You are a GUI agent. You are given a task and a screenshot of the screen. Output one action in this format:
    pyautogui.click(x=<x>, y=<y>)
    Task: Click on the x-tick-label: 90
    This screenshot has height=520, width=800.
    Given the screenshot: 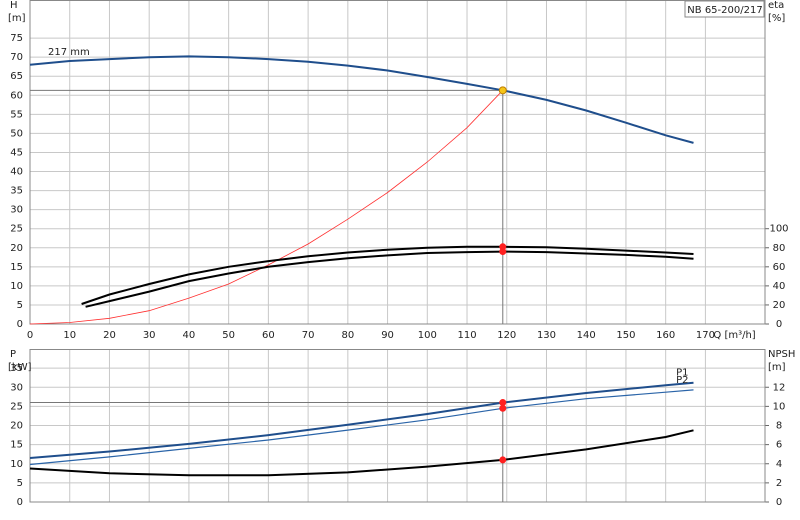 What is the action you would take?
    pyautogui.click(x=387, y=335)
    